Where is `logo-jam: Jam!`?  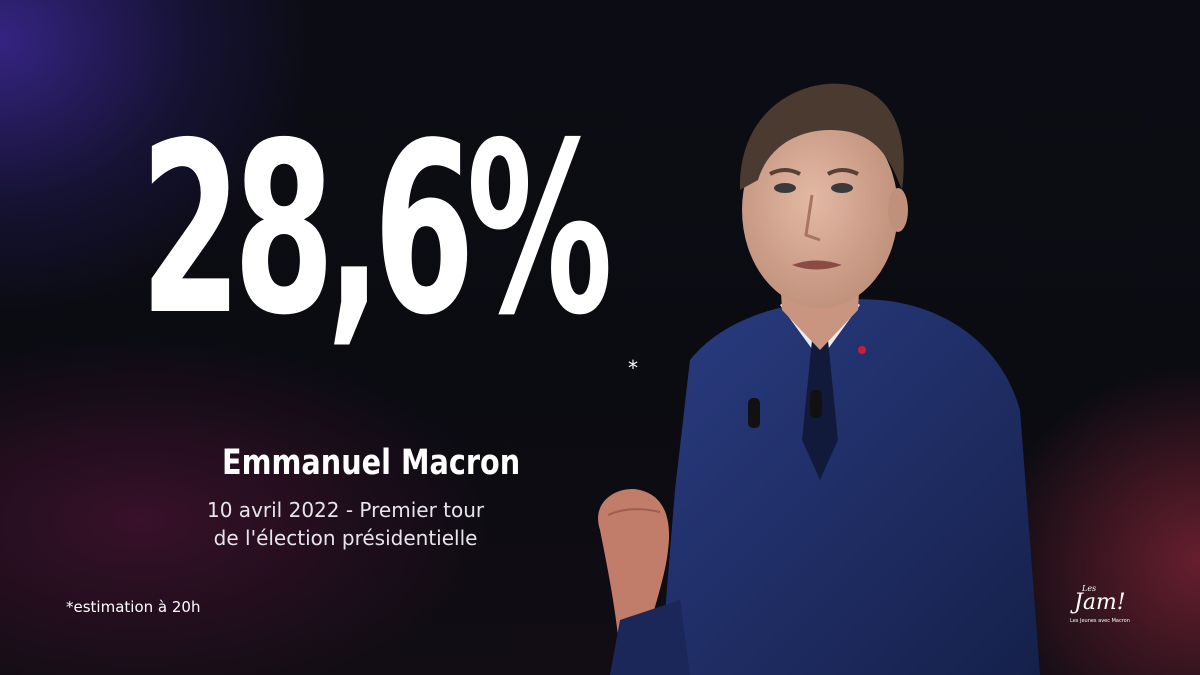
logo-jam: Jam! is located at coordinates (1100, 602).